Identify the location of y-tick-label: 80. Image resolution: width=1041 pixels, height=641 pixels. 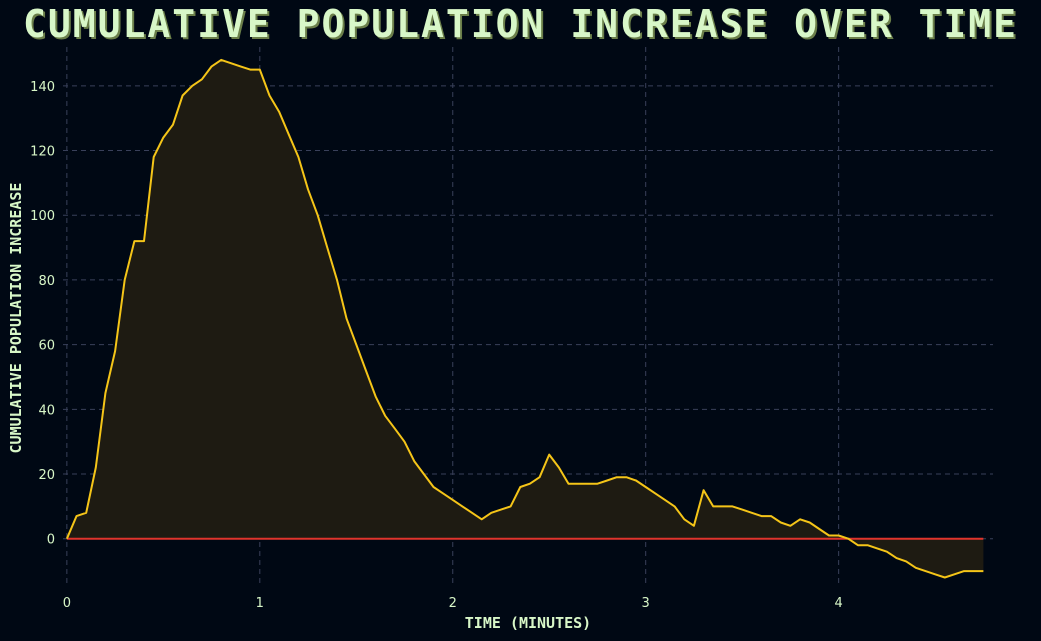
(46, 281).